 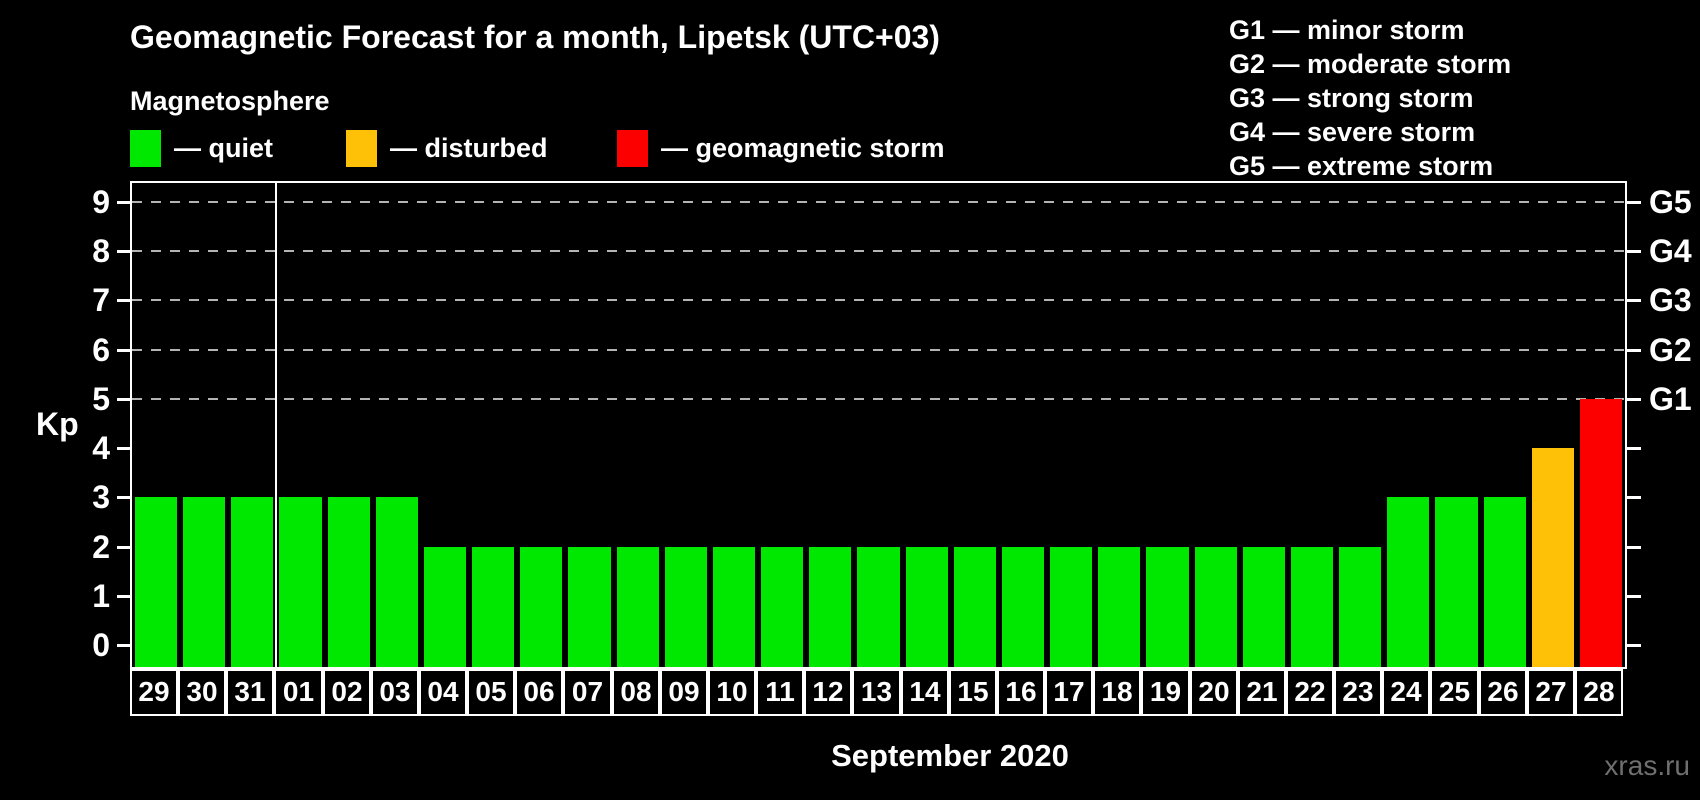 What do you see at coordinates (780, 692) in the screenshot?
I see `date-cell: 11` at bounding box center [780, 692].